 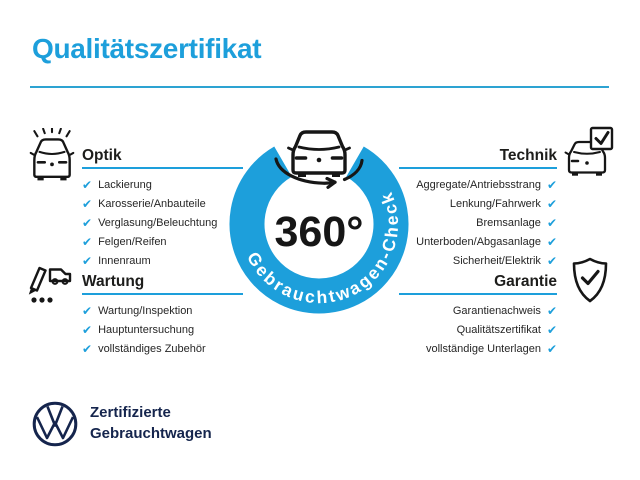 What do you see at coordinates (478, 184) in the screenshot?
I see `checklist-item-label: Aggregate/Antriebsstrang` at bounding box center [478, 184].